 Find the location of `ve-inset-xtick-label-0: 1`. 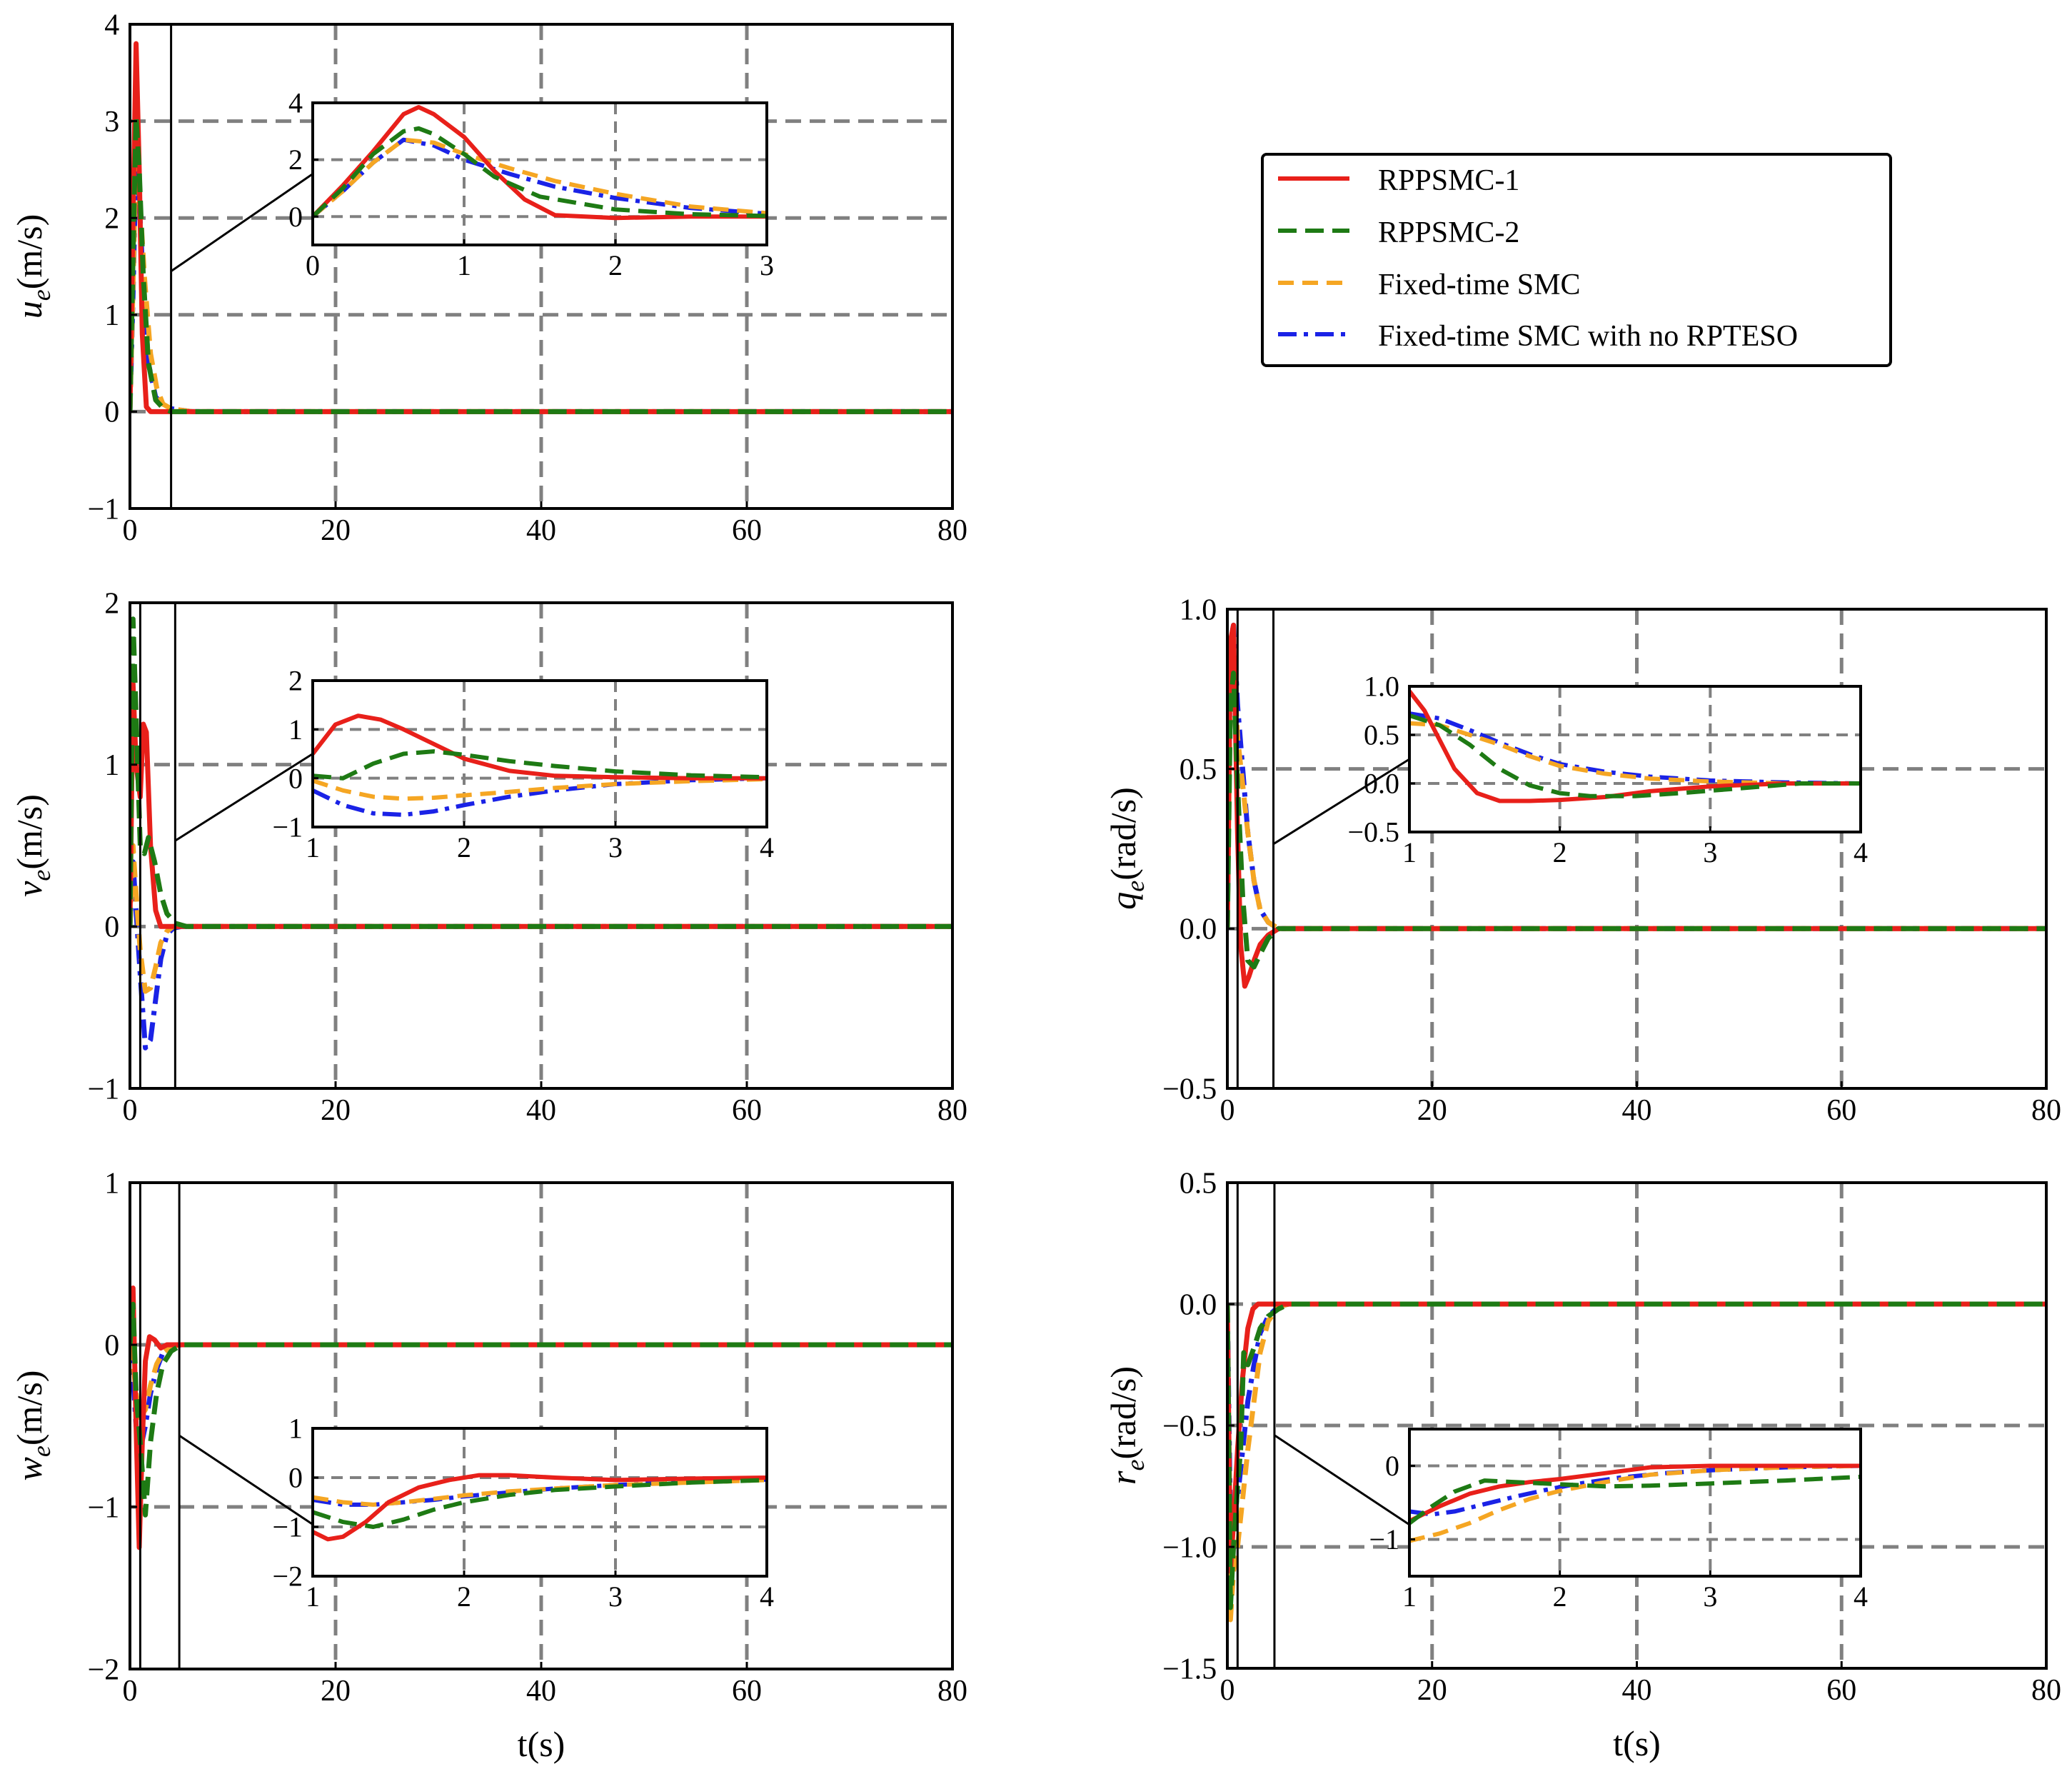

ve-inset-xtick-label-0: 1 is located at coordinates (313, 847).